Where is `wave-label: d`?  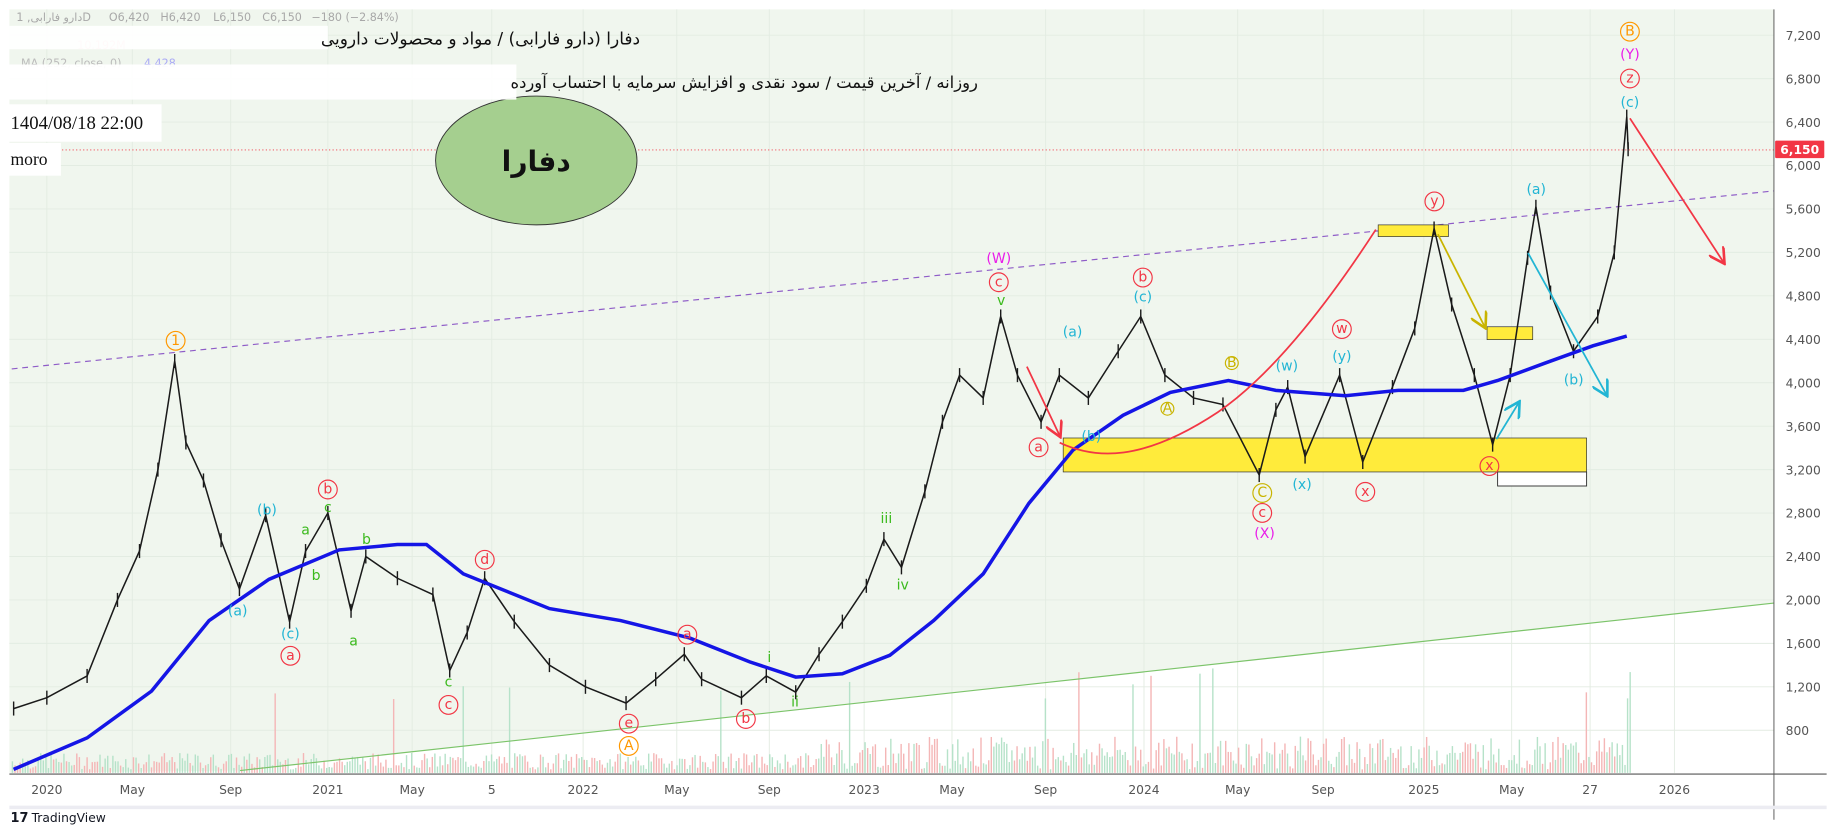 wave-label: d is located at coordinates (484, 560).